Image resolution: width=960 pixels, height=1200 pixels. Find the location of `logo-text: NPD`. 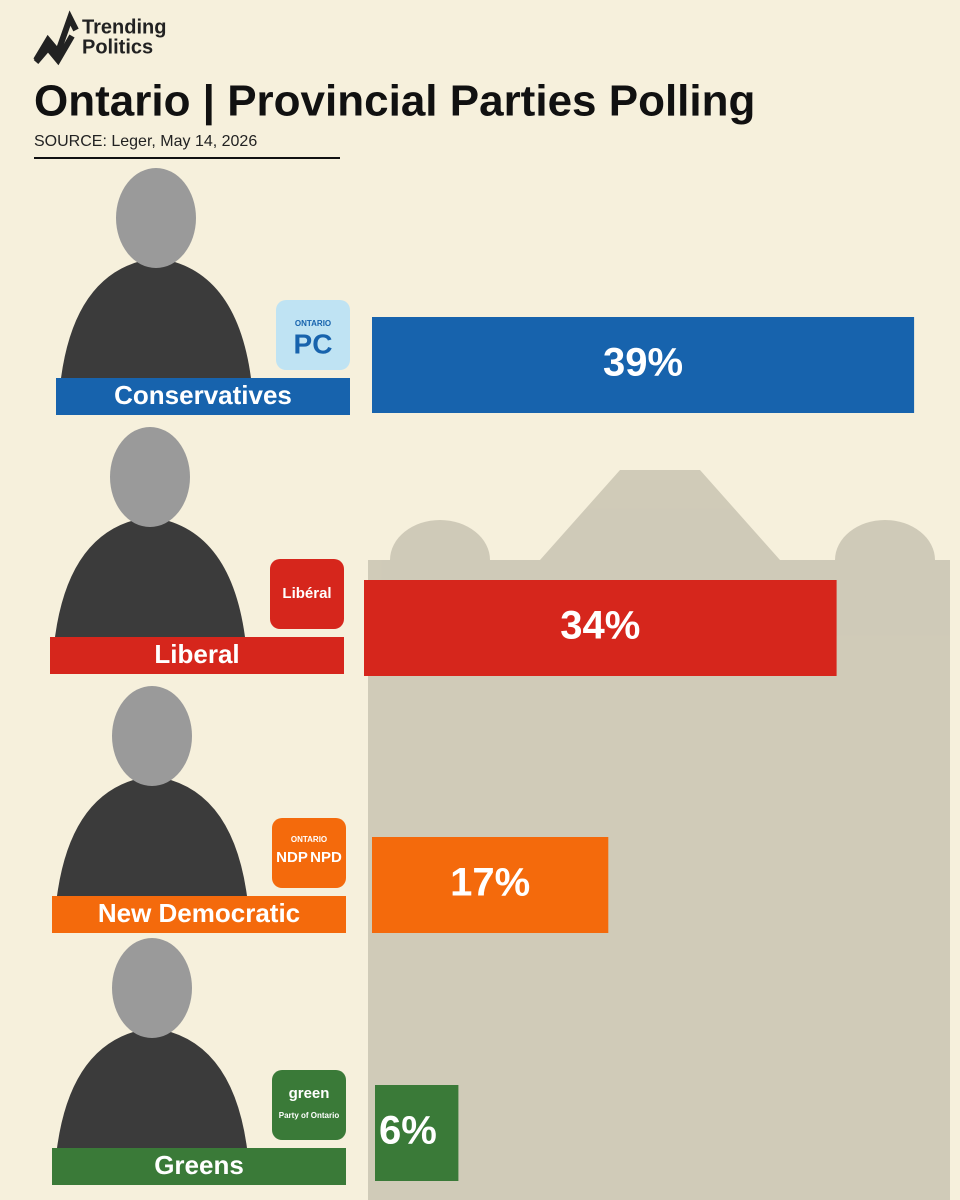

logo-text: NPD is located at coordinates (326, 857).